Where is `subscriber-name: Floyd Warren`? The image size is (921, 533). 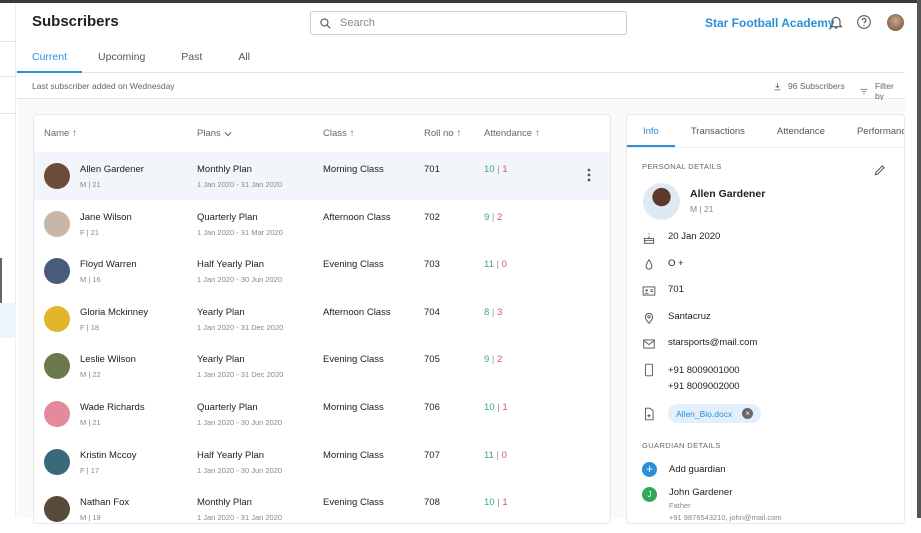 subscriber-name: Floyd Warren is located at coordinates (108, 265).